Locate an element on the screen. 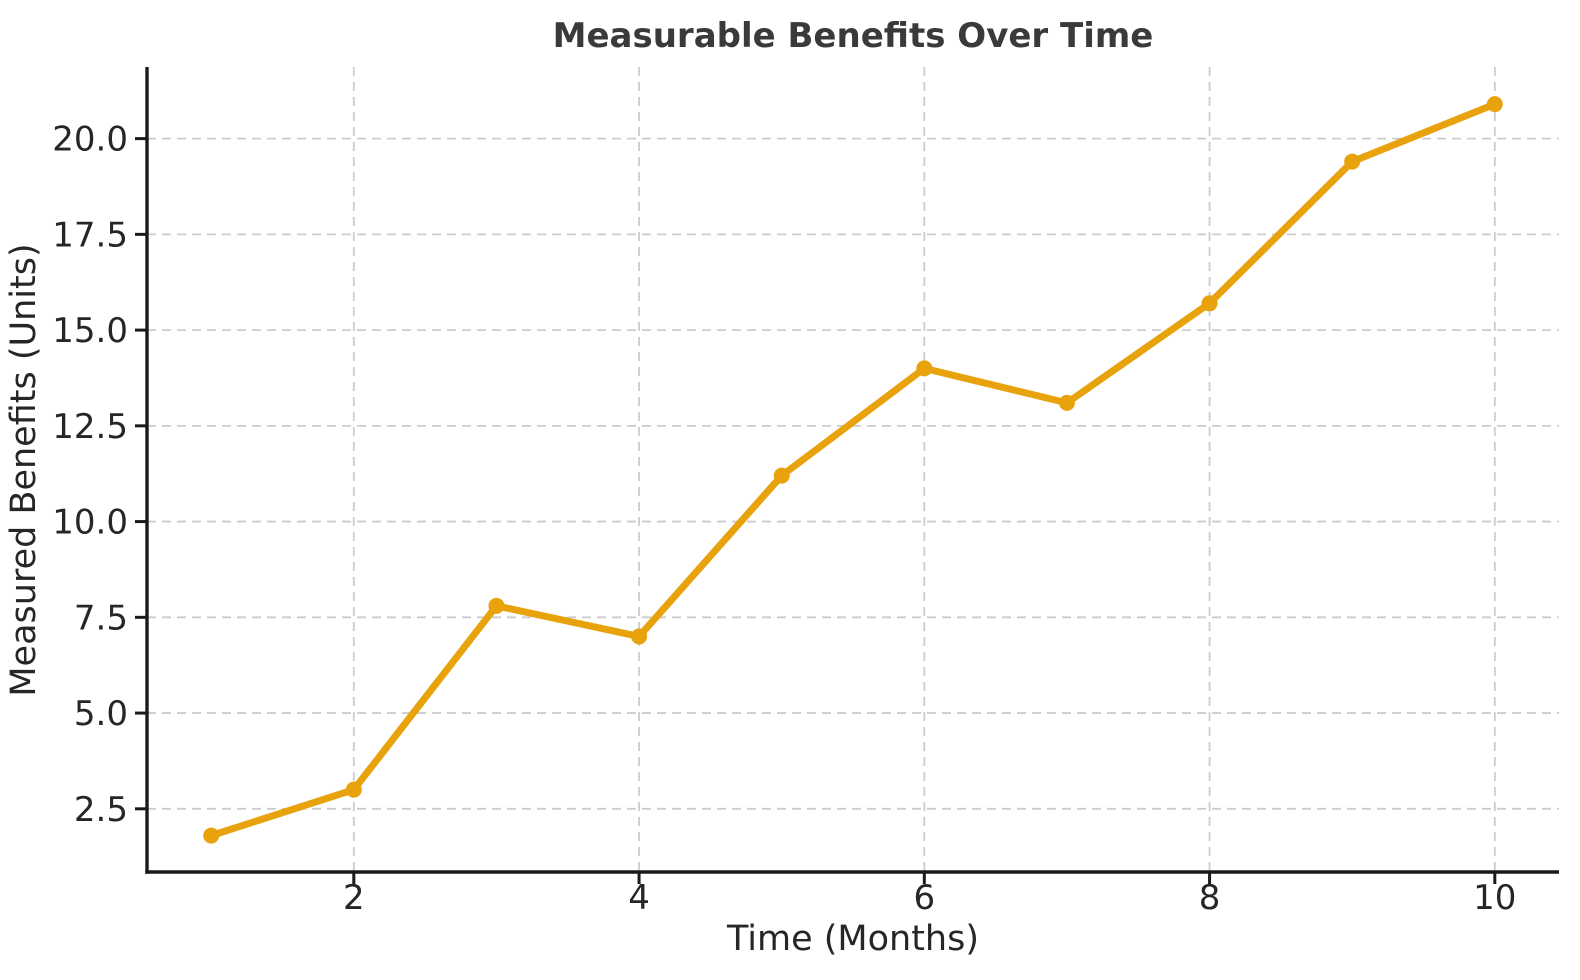 The height and width of the screenshot is (980, 1580). y-tick-label: 10.0 is located at coordinates (90, 523).